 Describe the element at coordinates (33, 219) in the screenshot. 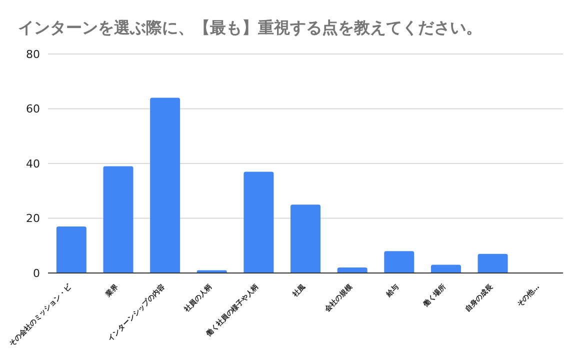

I see `y-tick-label: 20` at that location.